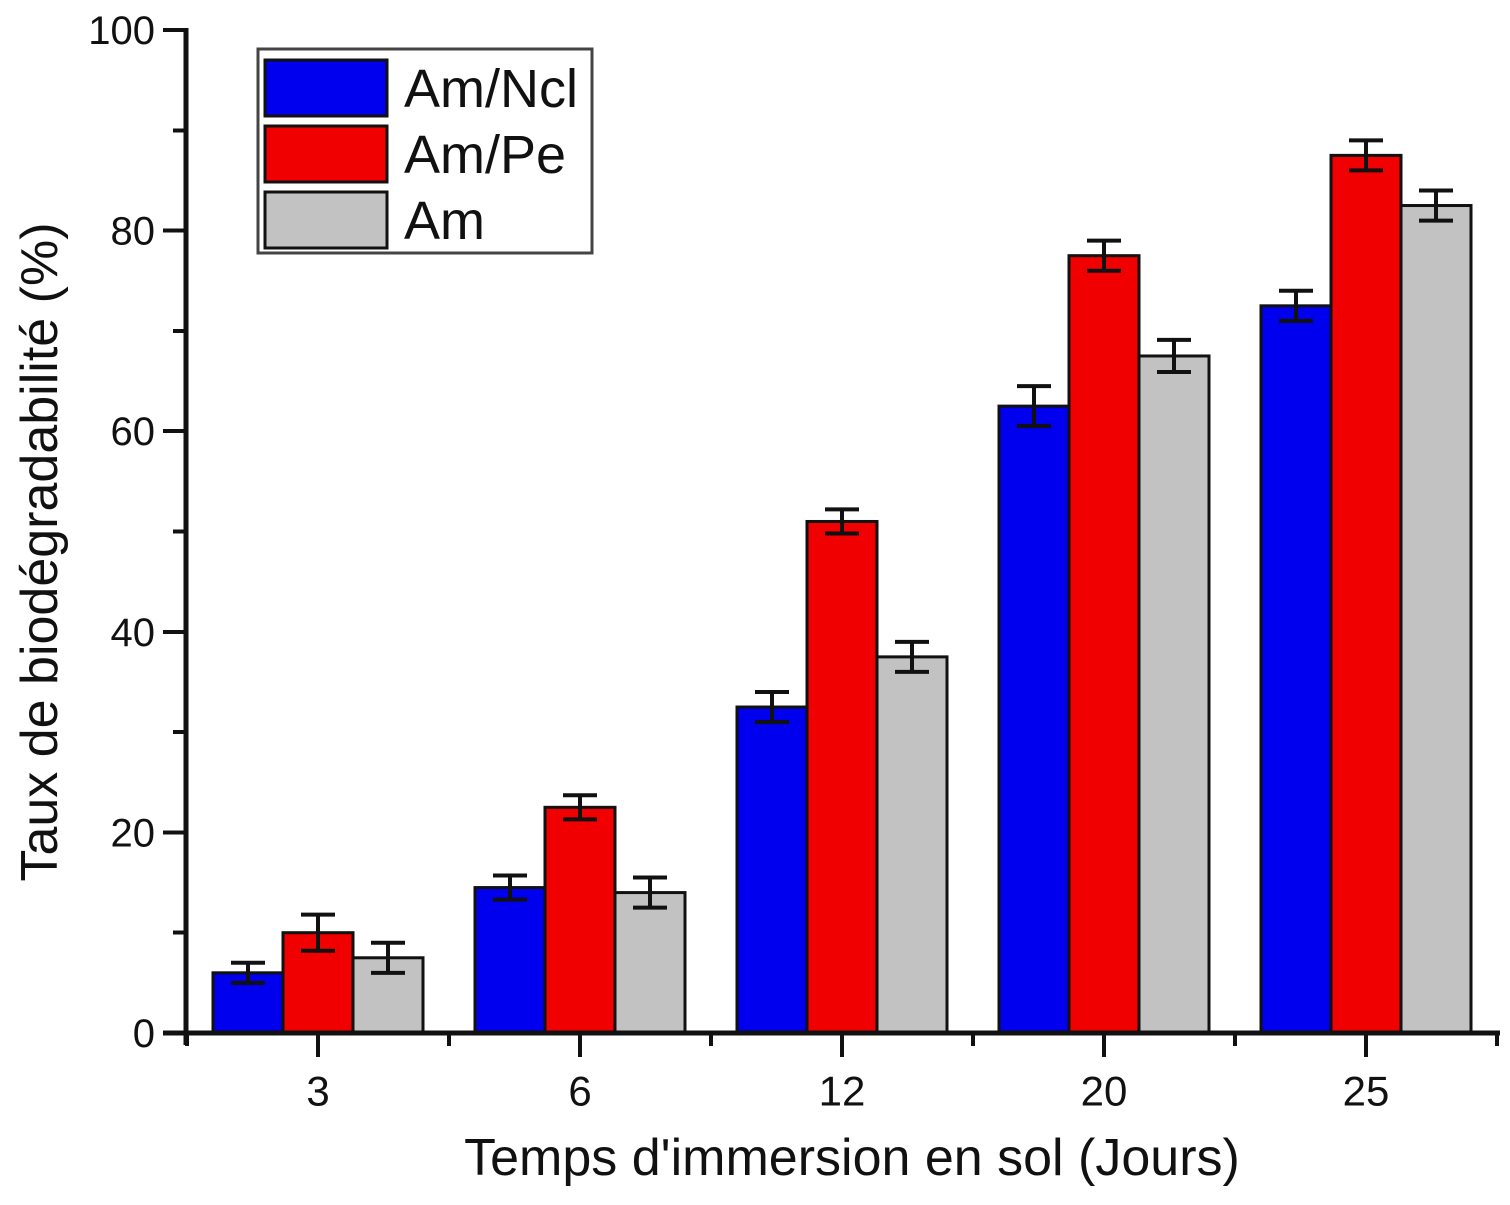 The image size is (1510, 1205). Describe the element at coordinates (326, 88) in the screenshot. I see `legend-swatch-amncl` at that location.